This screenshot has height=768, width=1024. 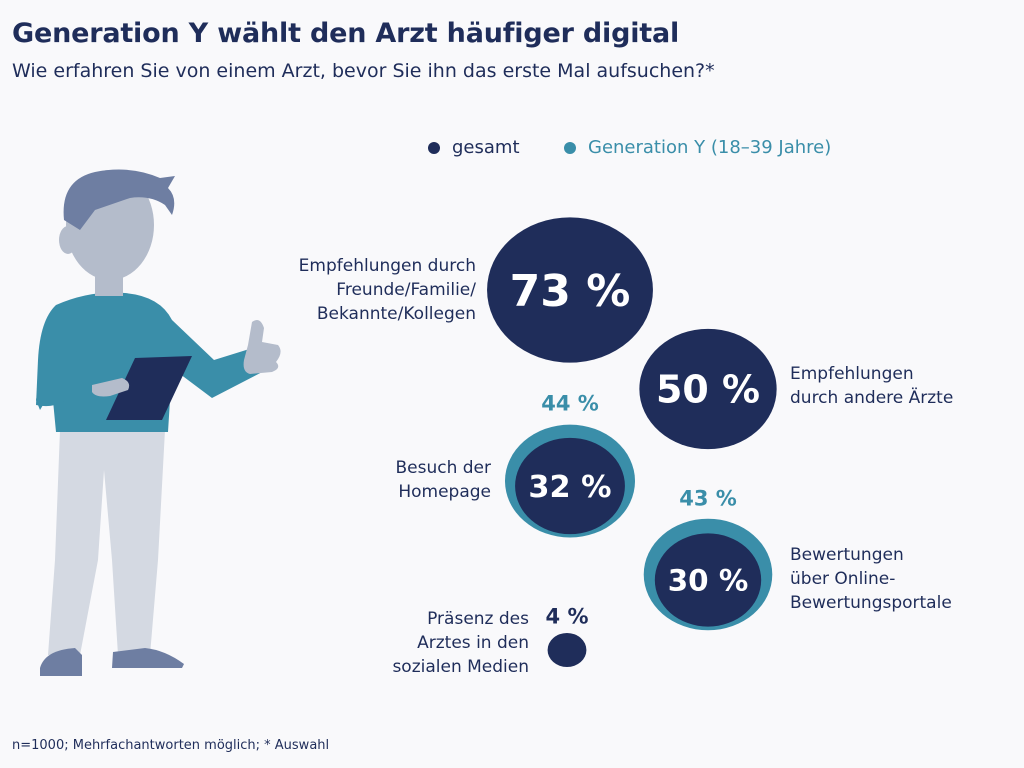 I want to click on value-label-gesamt-friends: 73 %, so click(x=570, y=291).